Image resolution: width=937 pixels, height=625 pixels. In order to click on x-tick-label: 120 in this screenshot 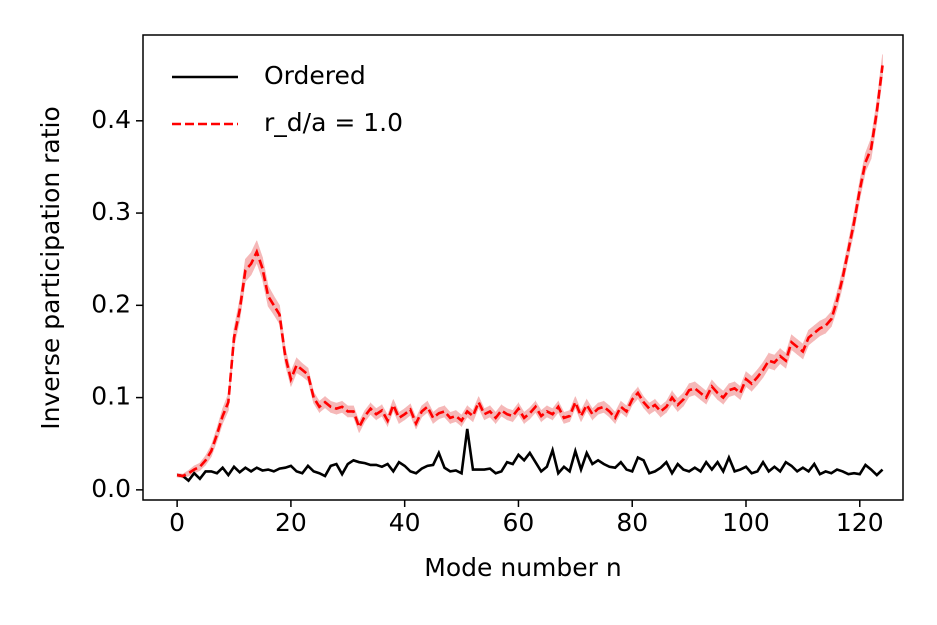, I will do `click(860, 522)`.